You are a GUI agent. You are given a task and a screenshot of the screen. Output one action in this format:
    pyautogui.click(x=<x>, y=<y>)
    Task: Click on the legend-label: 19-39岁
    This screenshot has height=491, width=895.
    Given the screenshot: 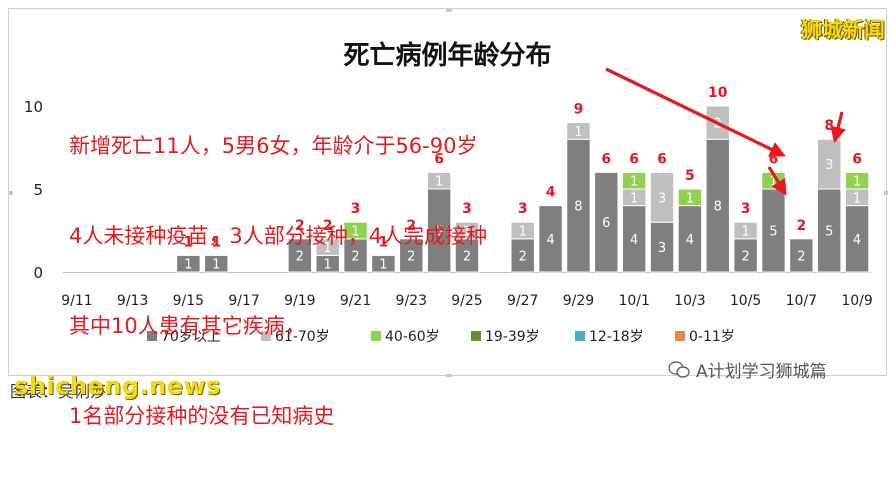 What is the action you would take?
    pyautogui.click(x=512, y=337)
    